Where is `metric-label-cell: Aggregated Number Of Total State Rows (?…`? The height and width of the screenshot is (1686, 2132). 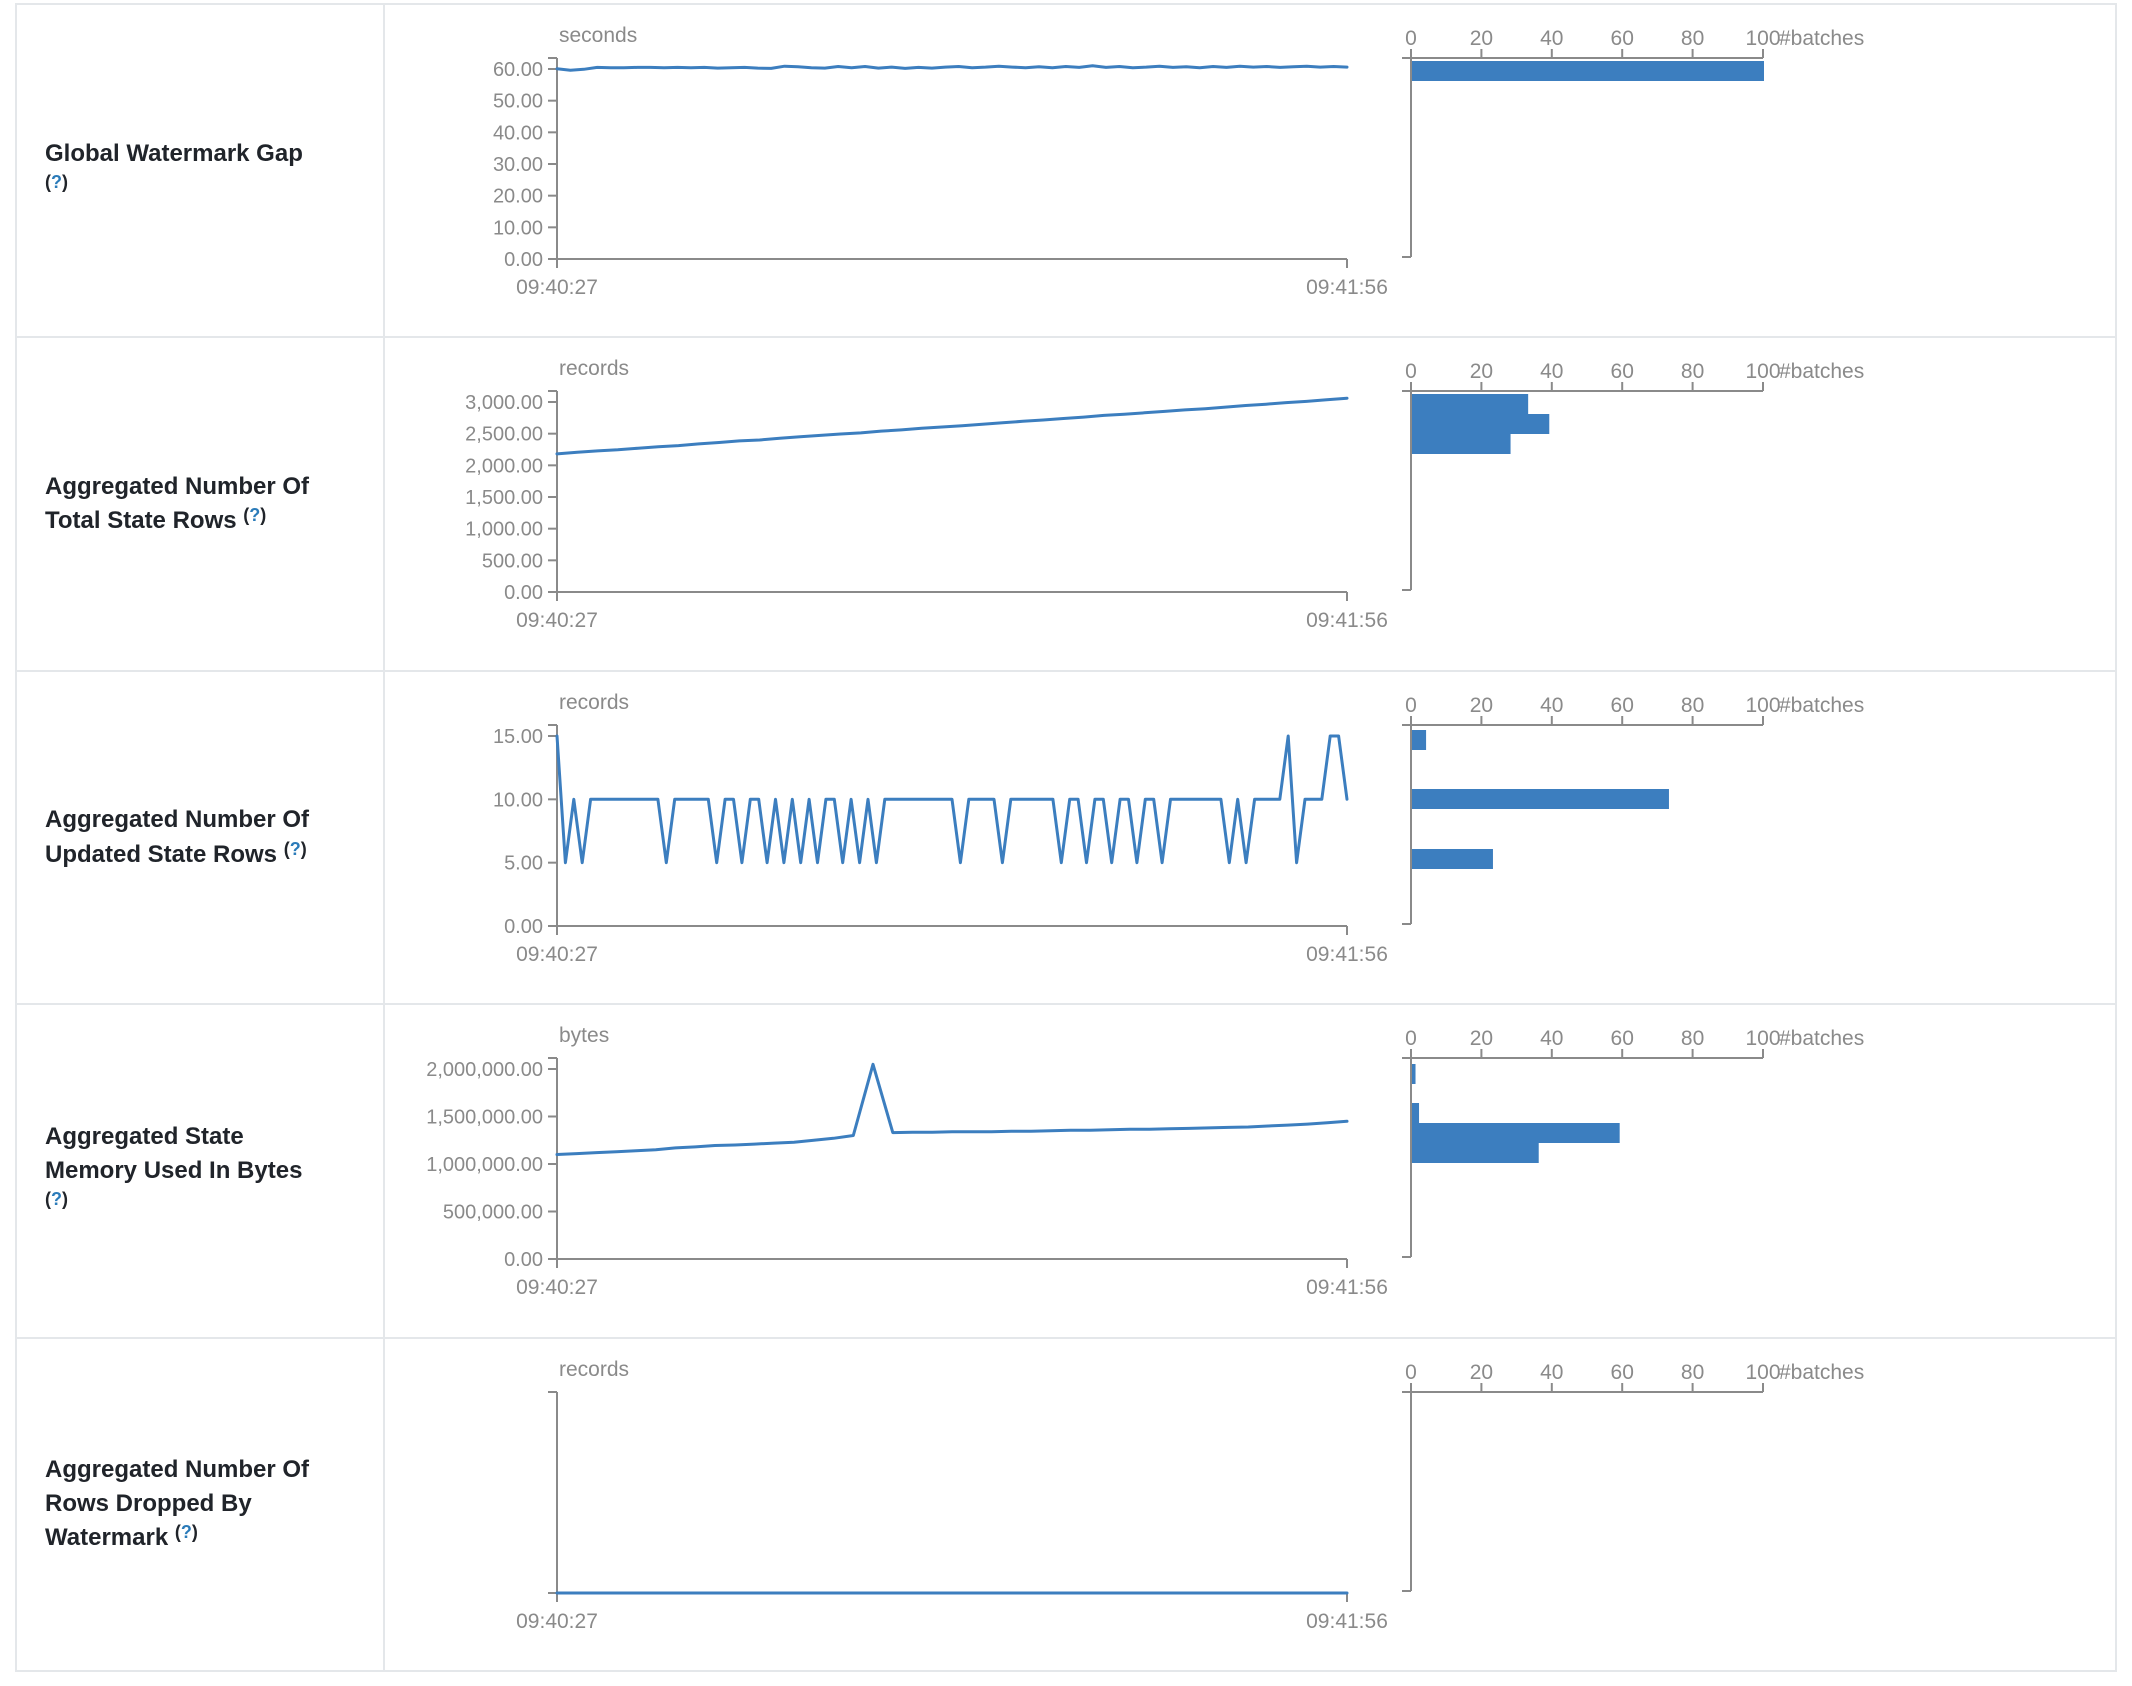
metric-label-cell: Aggregated Number Of Total State Rows (?… is located at coordinates (201, 504).